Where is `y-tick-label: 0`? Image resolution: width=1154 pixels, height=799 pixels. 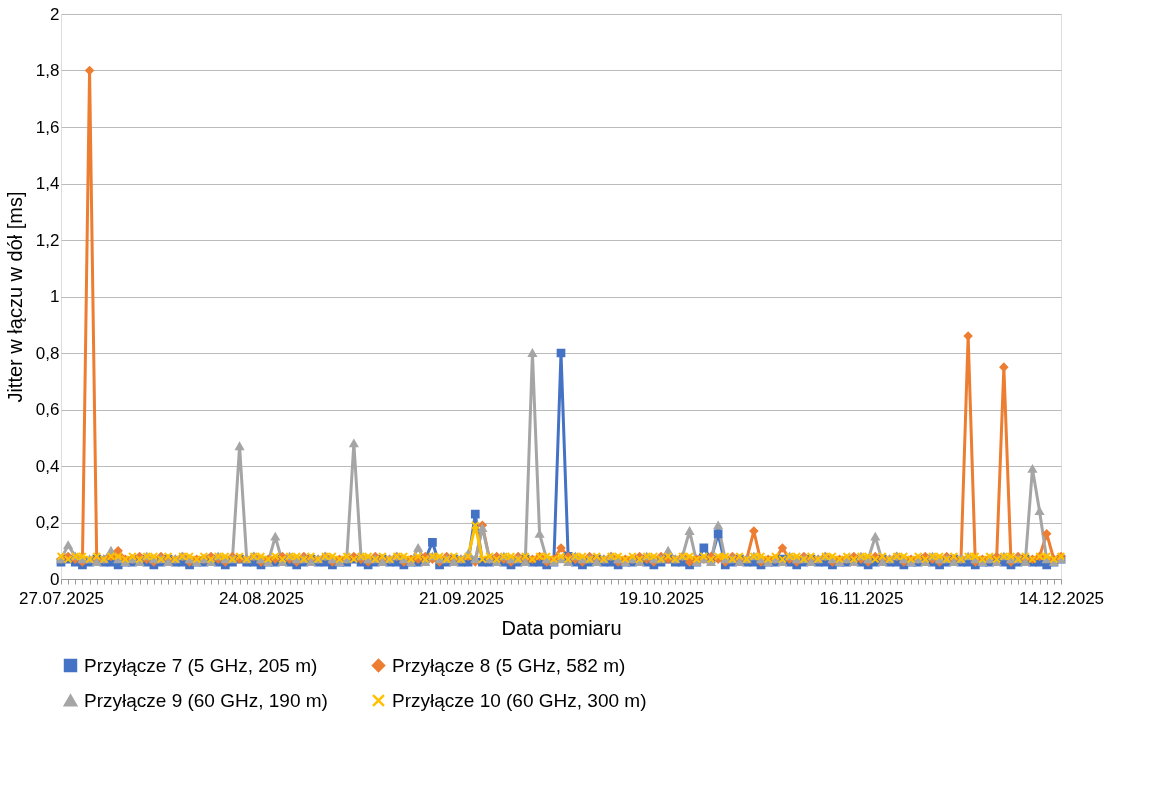
y-tick-label: 0 is located at coordinates (55, 579).